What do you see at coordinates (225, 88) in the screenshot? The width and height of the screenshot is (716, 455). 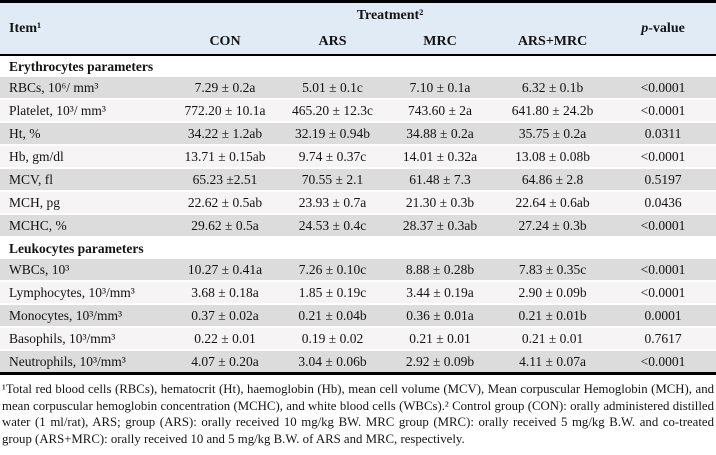 I see `cell-con: 7.29 ± 0.2a` at bounding box center [225, 88].